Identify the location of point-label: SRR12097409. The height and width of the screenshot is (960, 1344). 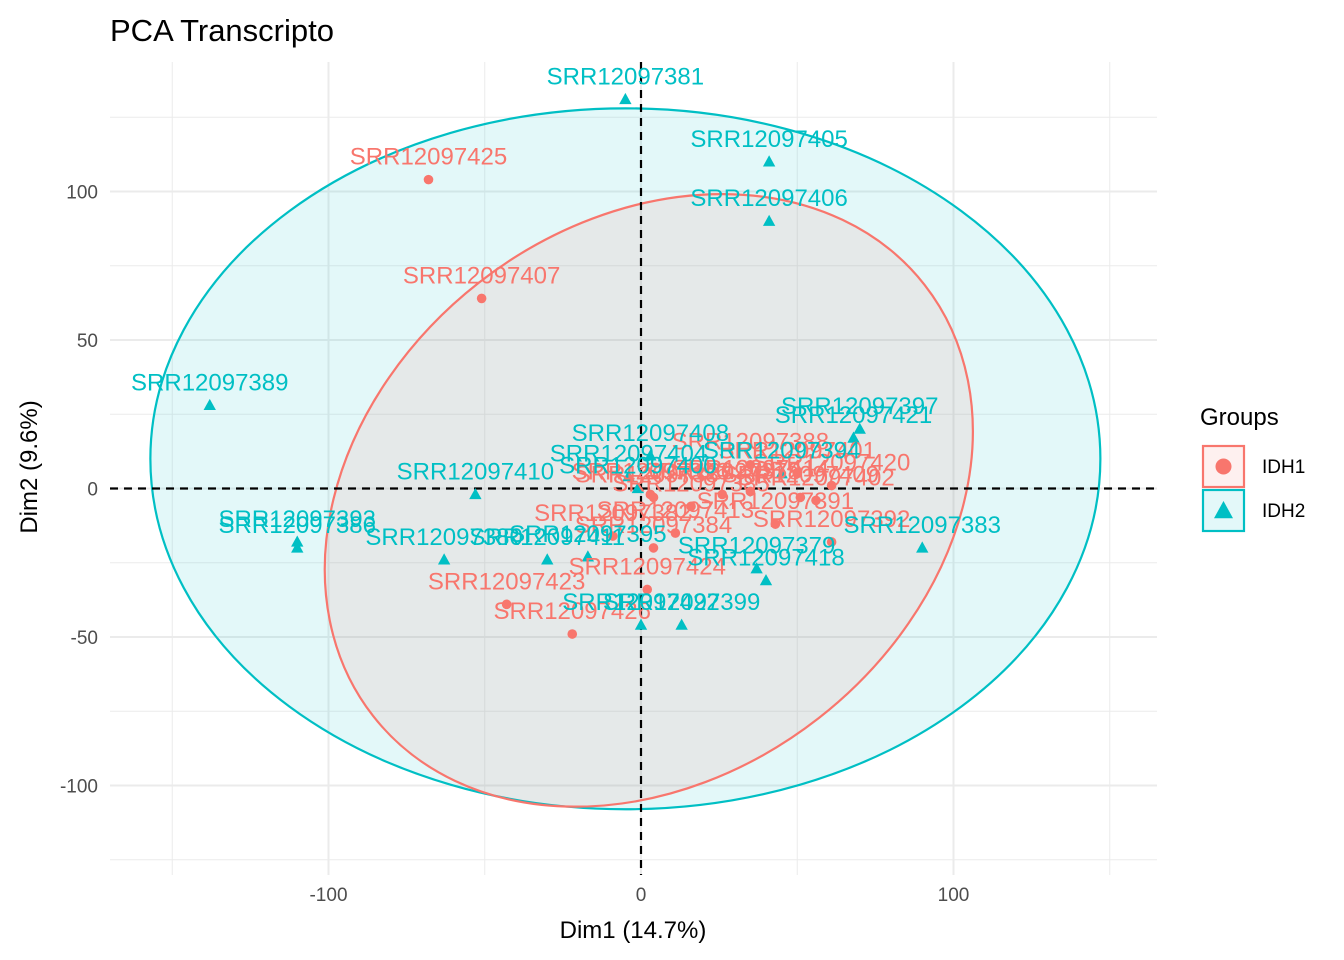
(800, 474).